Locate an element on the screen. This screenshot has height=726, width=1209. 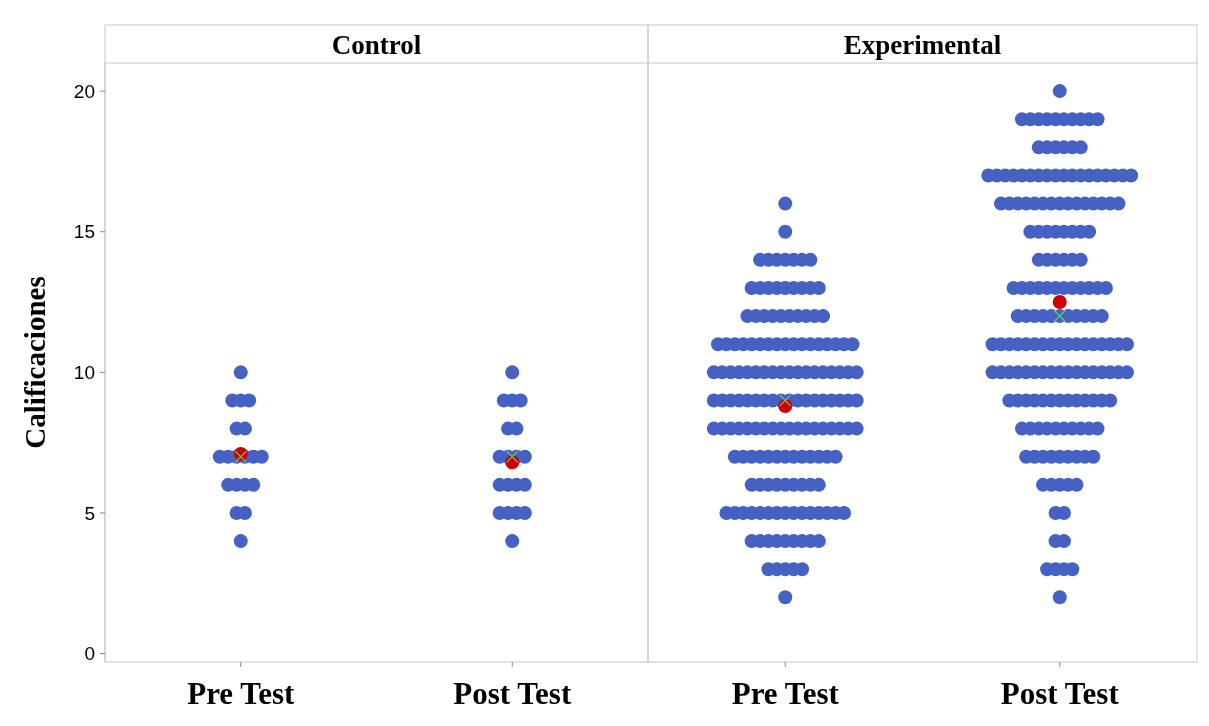
y-axis-title: Calificaciones is located at coordinates (35, 362).